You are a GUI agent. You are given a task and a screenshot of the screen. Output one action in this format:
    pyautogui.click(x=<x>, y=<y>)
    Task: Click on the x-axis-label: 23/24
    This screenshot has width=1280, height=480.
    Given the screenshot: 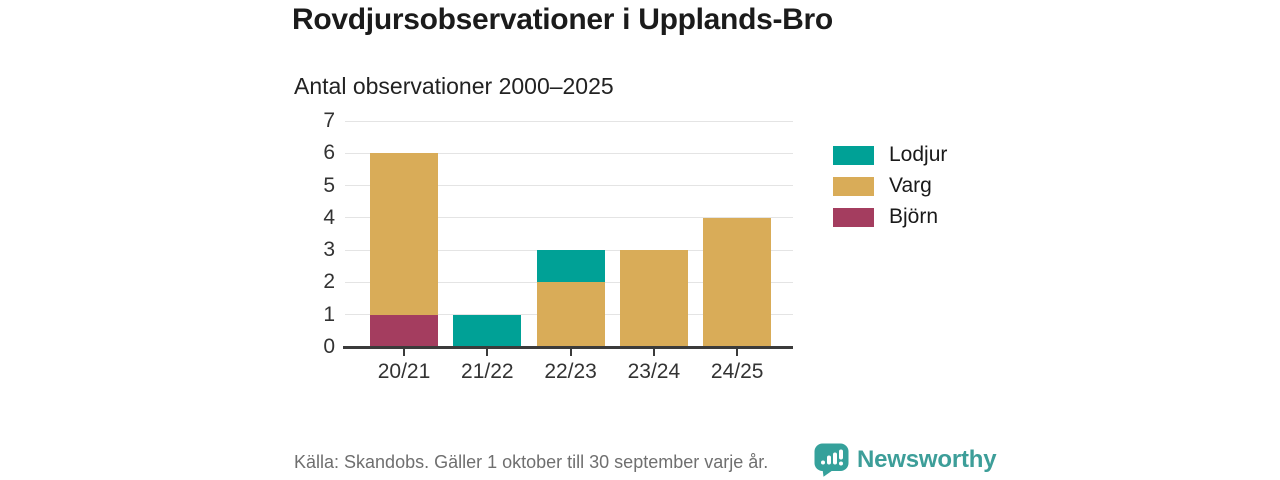 What is the action you would take?
    pyautogui.click(x=654, y=371)
    